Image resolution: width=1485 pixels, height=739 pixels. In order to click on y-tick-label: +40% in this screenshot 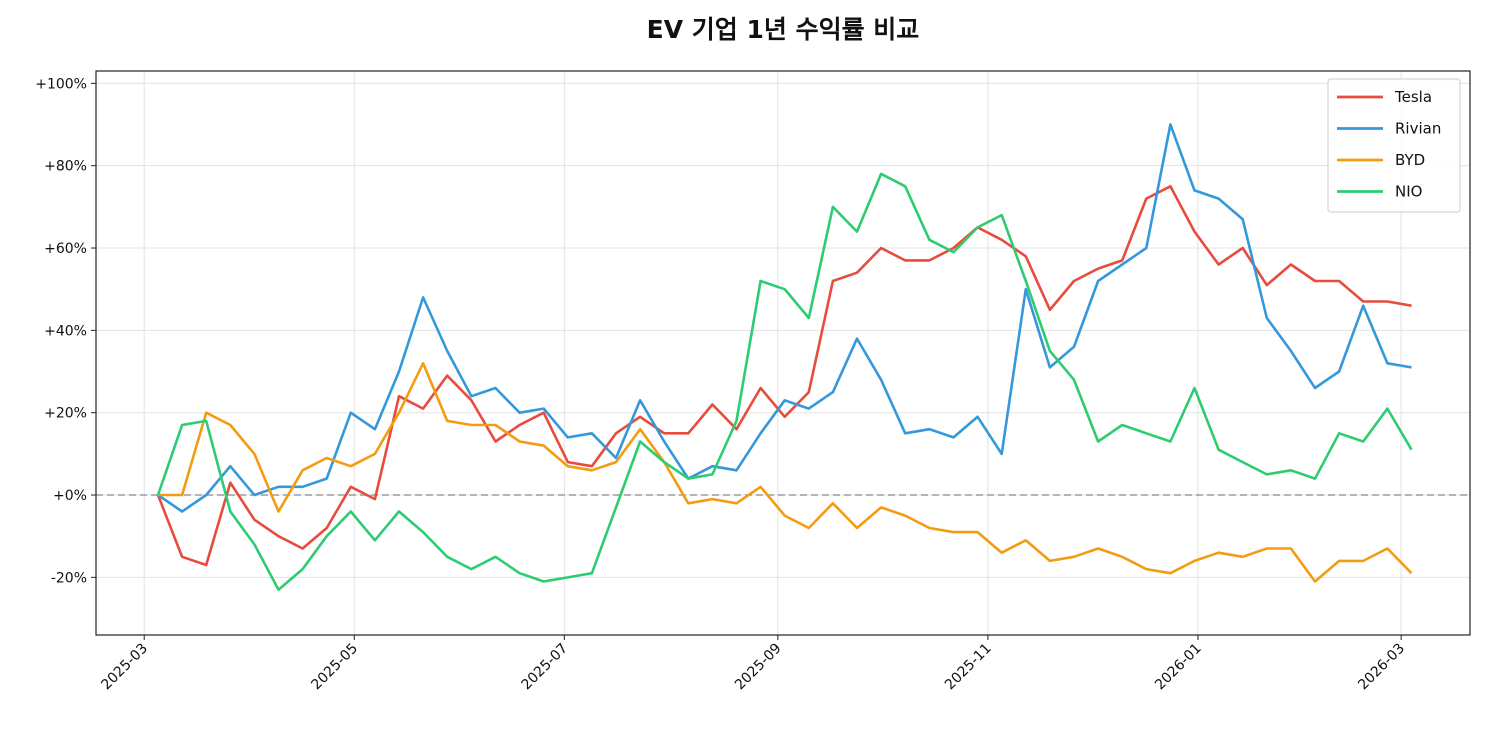, I will do `click(65, 331)`.